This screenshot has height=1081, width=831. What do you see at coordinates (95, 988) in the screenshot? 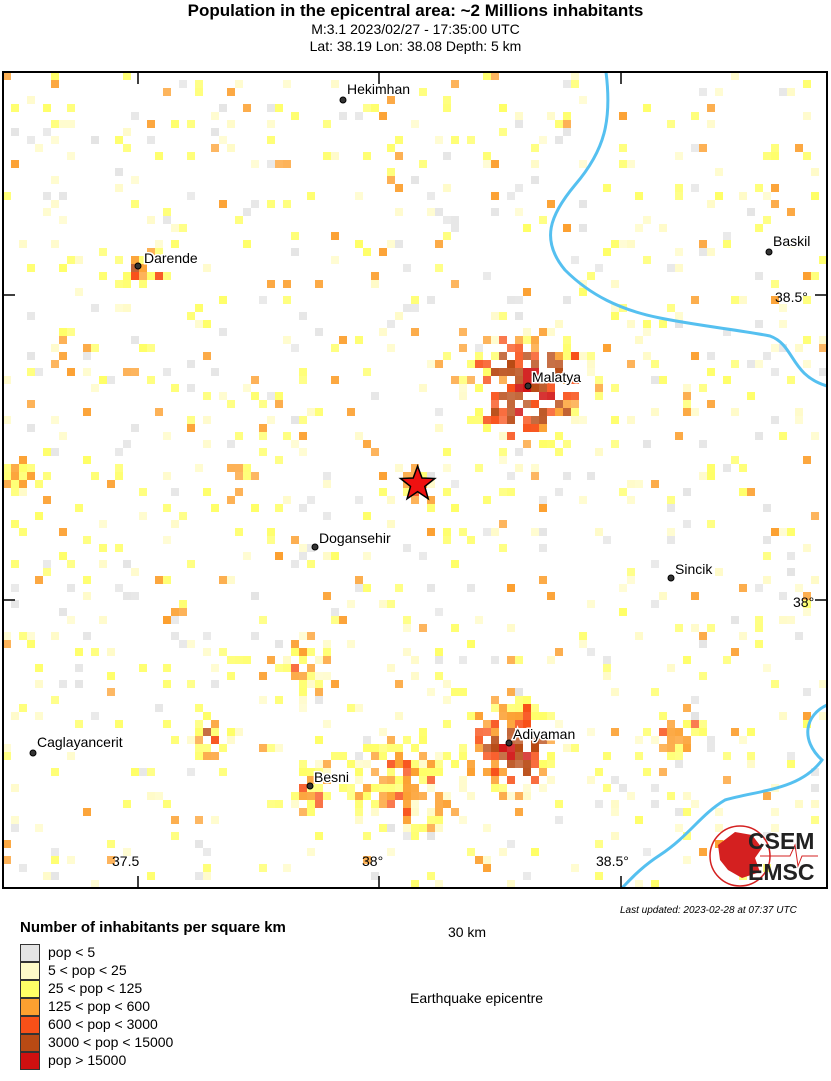
I see `legend-label: 25 < pop < 125` at bounding box center [95, 988].